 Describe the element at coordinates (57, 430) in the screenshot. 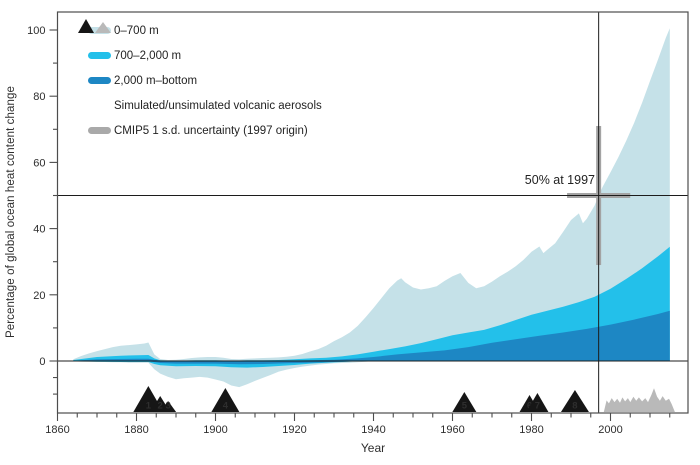

I see `x-tick-label-1860: 1860` at that location.